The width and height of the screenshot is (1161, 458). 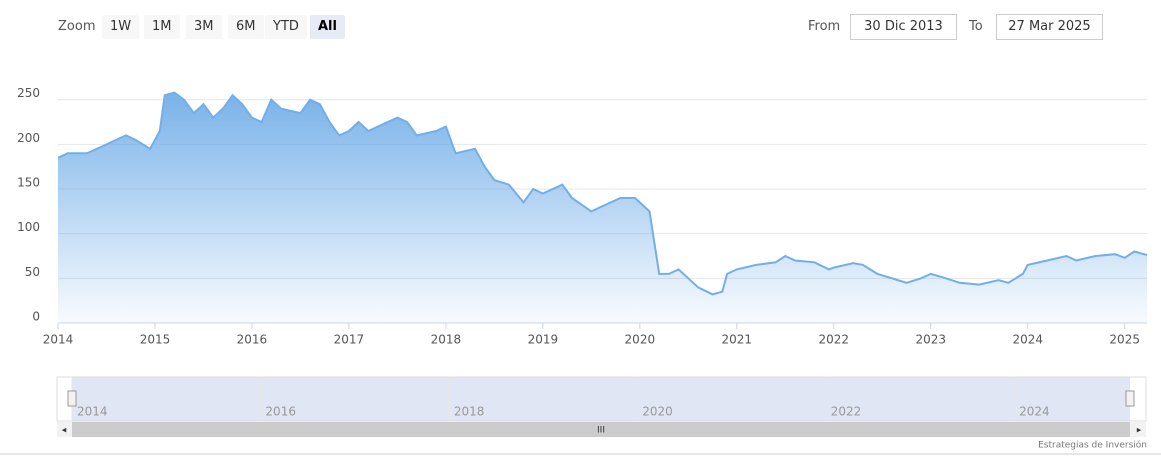 I want to click on range-button: 3M, so click(x=204, y=27).